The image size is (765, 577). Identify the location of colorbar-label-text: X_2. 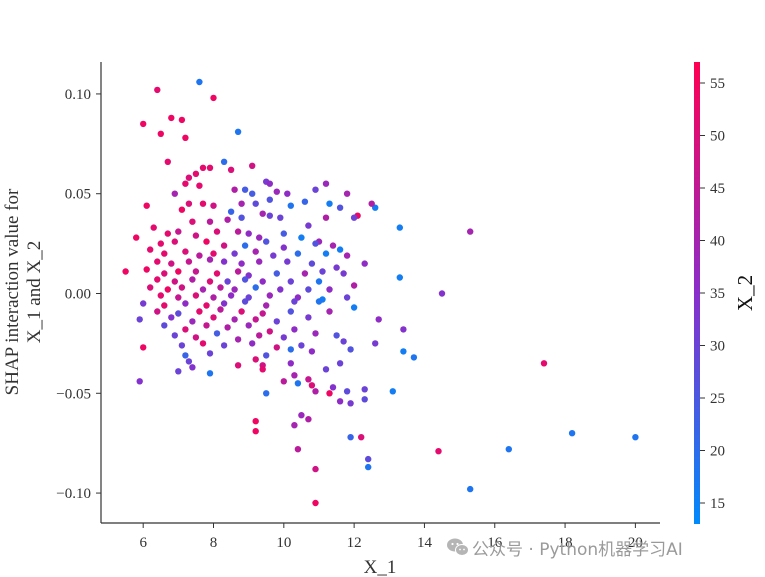
(745, 293).